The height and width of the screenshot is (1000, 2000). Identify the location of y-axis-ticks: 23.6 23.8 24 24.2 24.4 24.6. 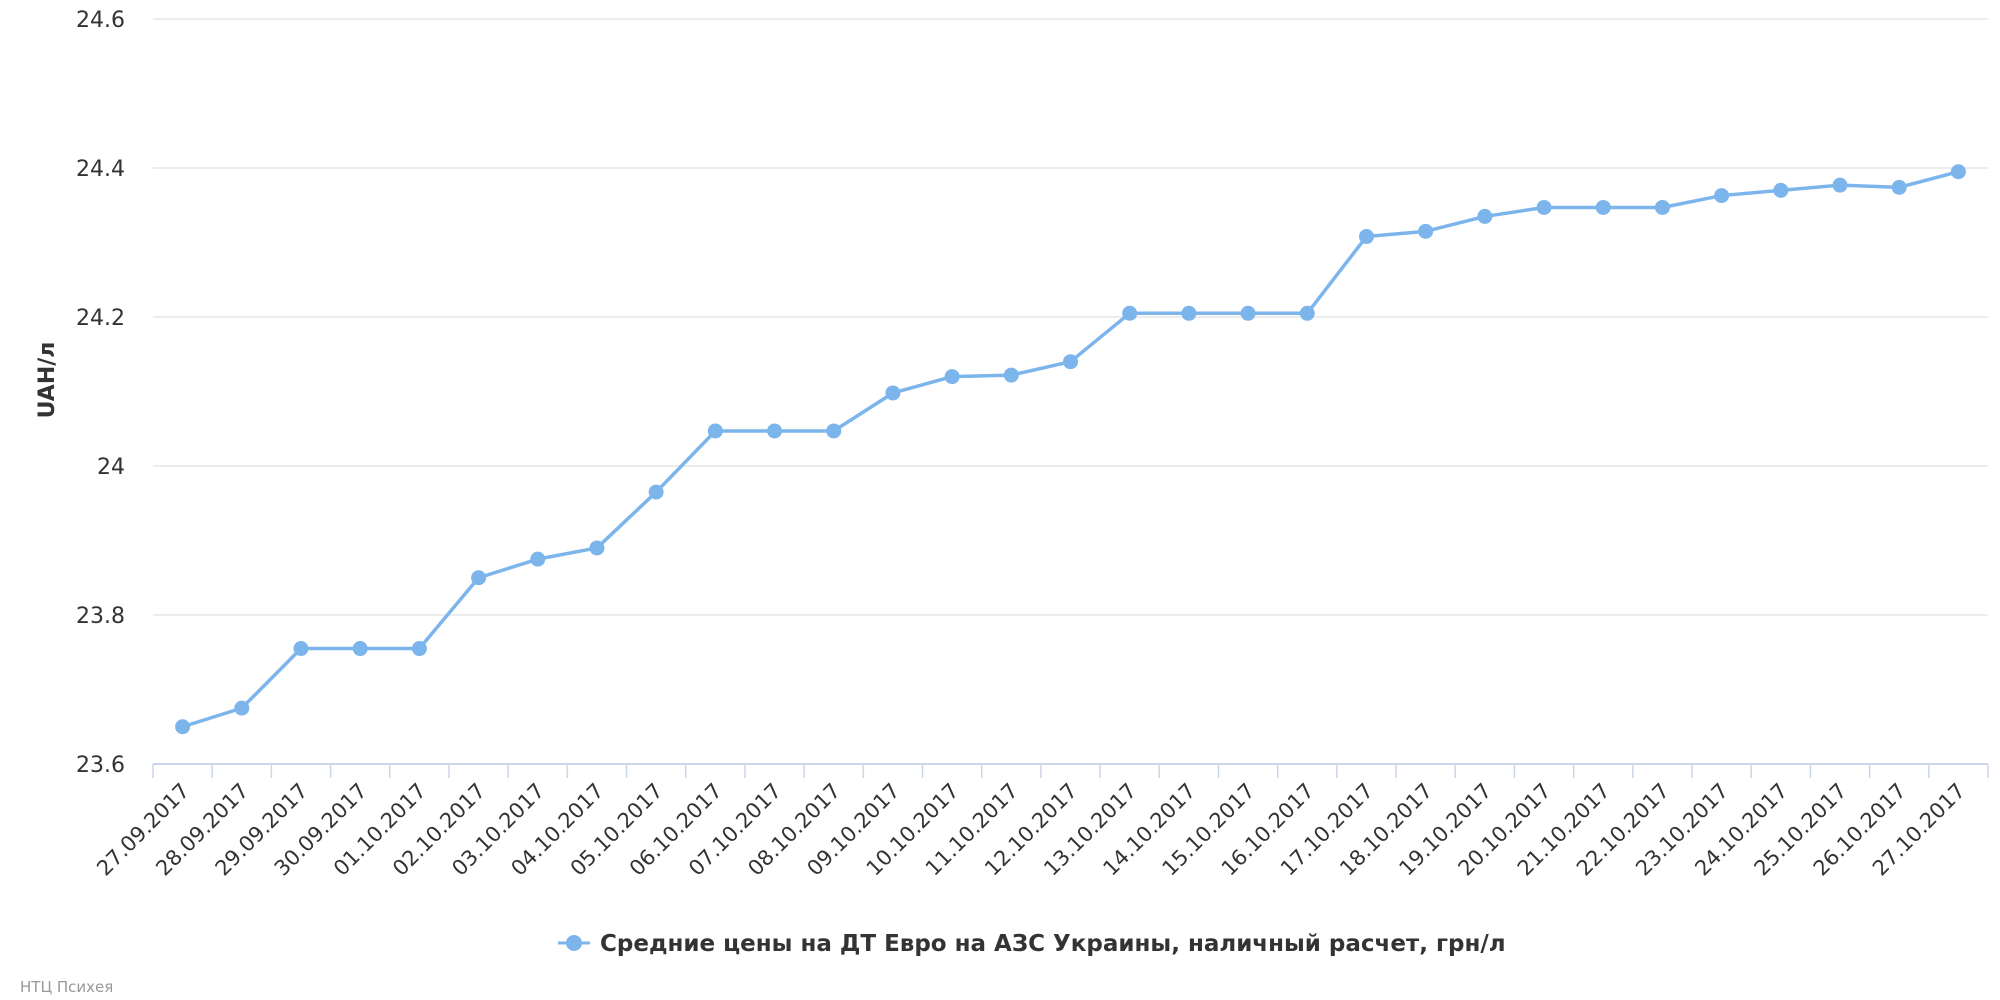
(100, 393).